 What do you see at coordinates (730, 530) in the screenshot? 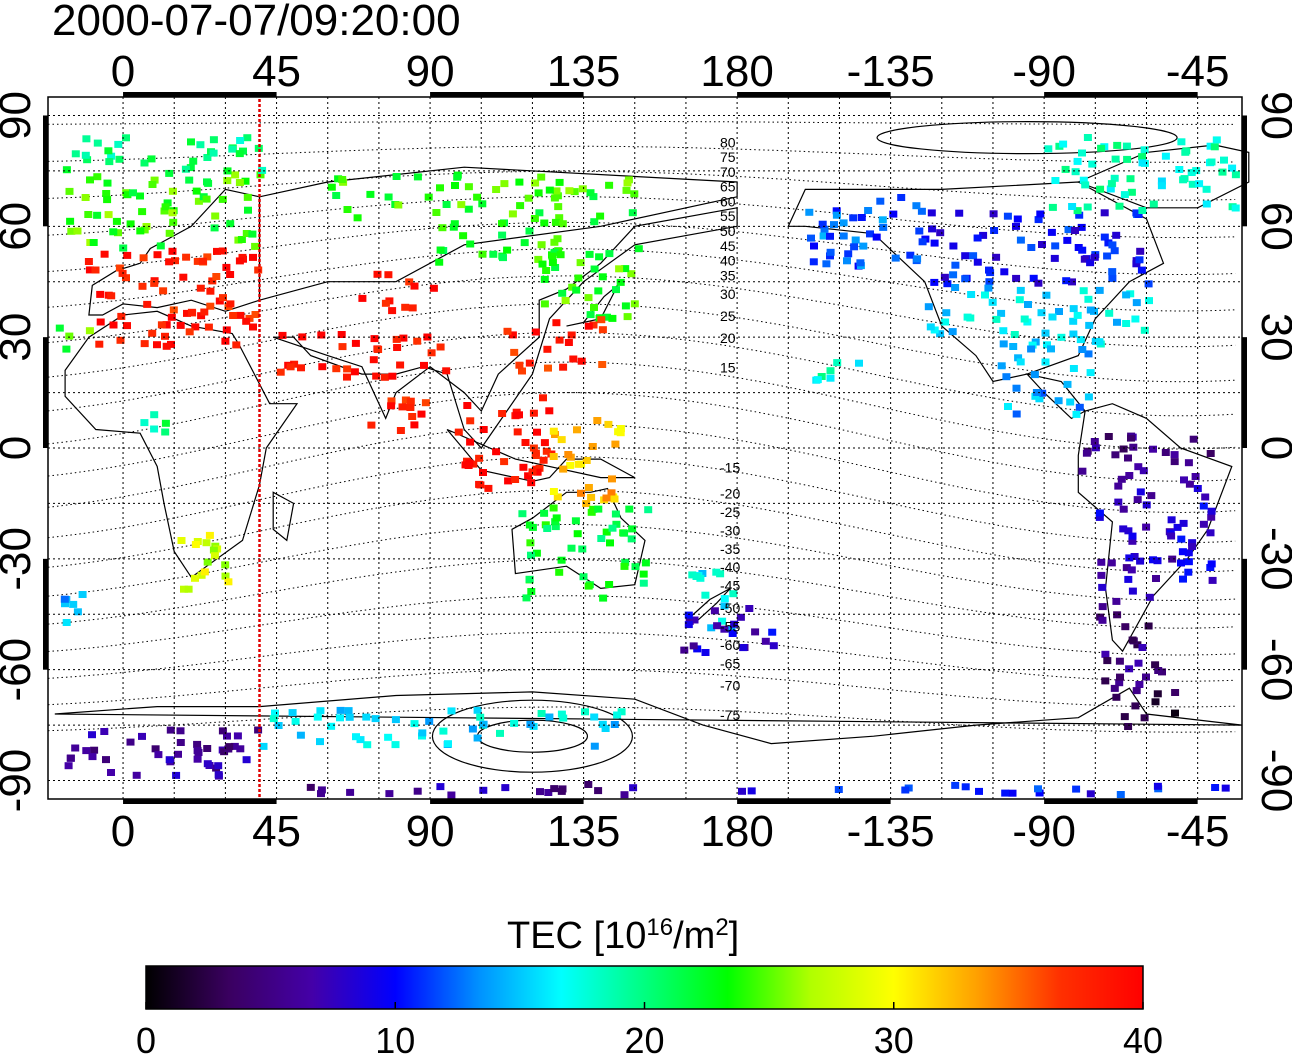
I see `contour-label: -30` at bounding box center [730, 530].